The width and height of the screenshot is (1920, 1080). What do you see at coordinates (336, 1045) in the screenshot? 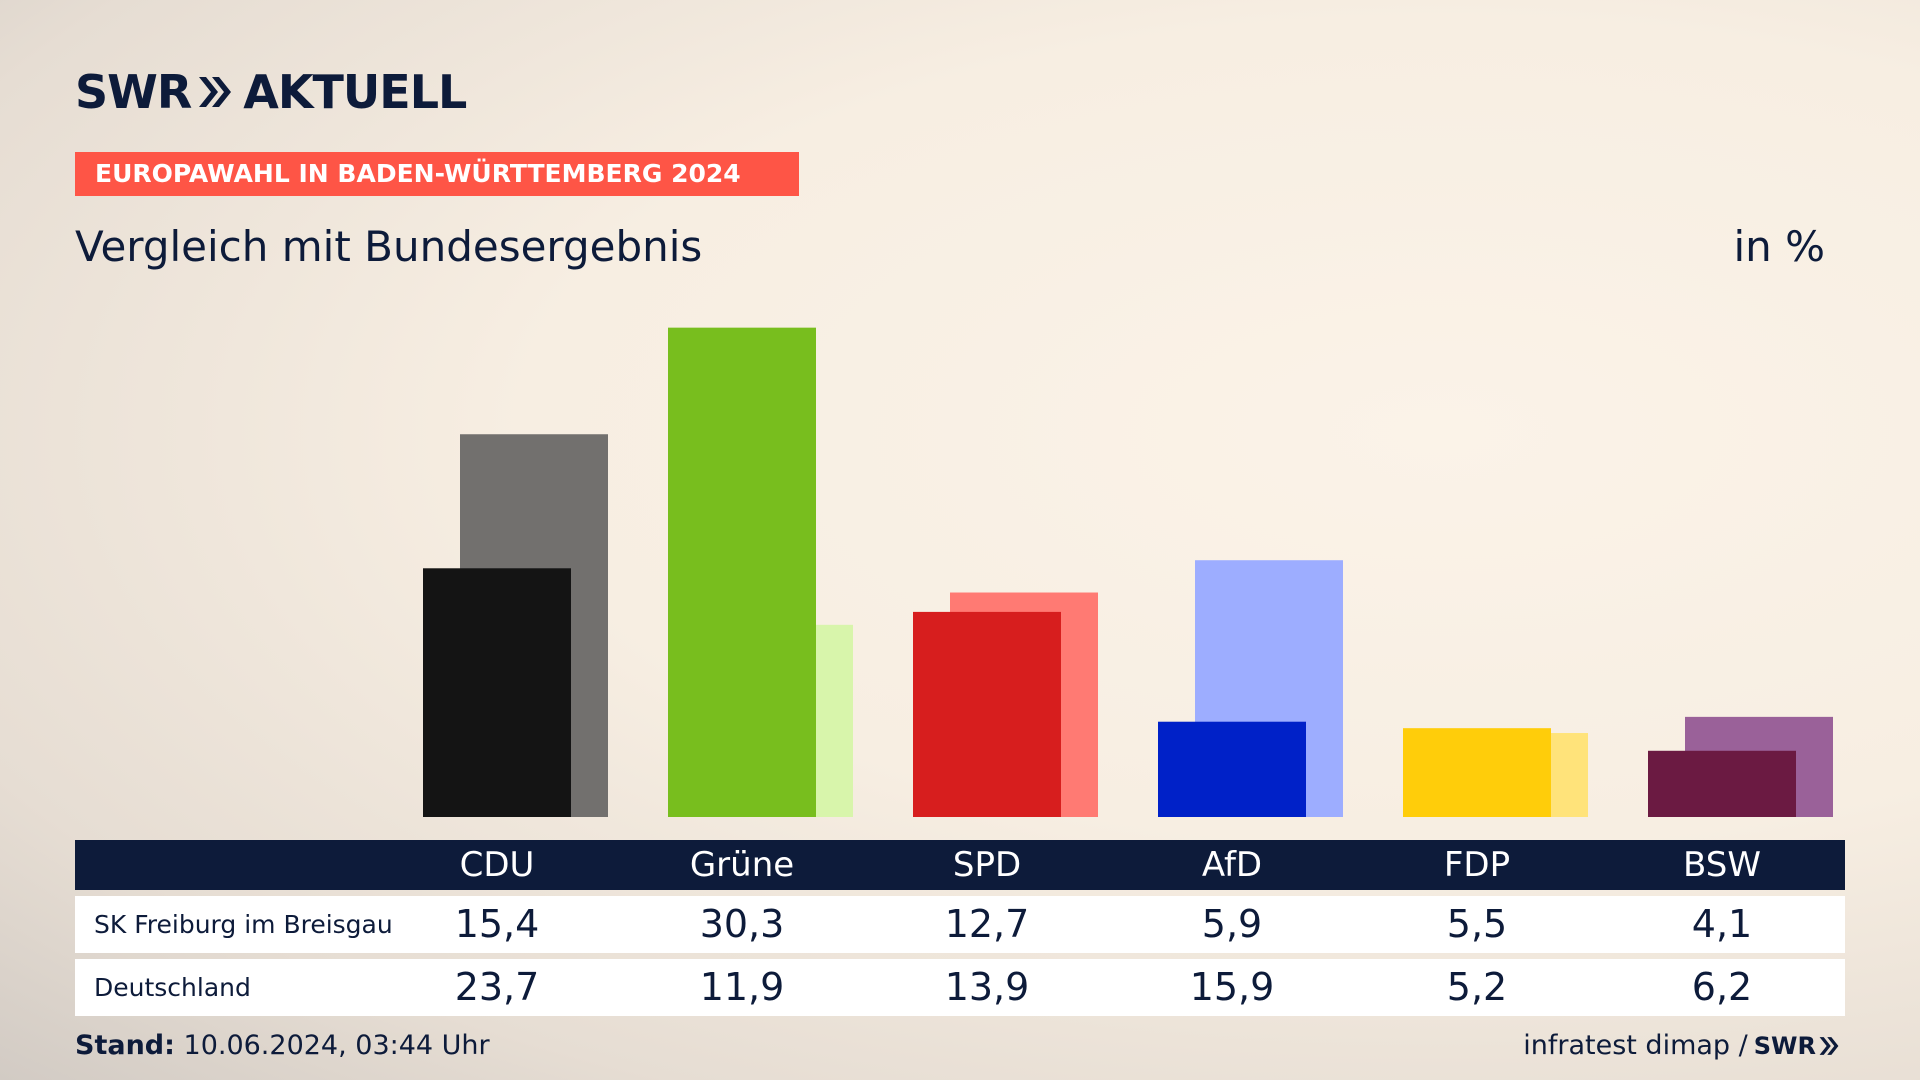
I see `stand-value: 10.06.2024, 03:44 Uhr` at bounding box center [336, 1045].